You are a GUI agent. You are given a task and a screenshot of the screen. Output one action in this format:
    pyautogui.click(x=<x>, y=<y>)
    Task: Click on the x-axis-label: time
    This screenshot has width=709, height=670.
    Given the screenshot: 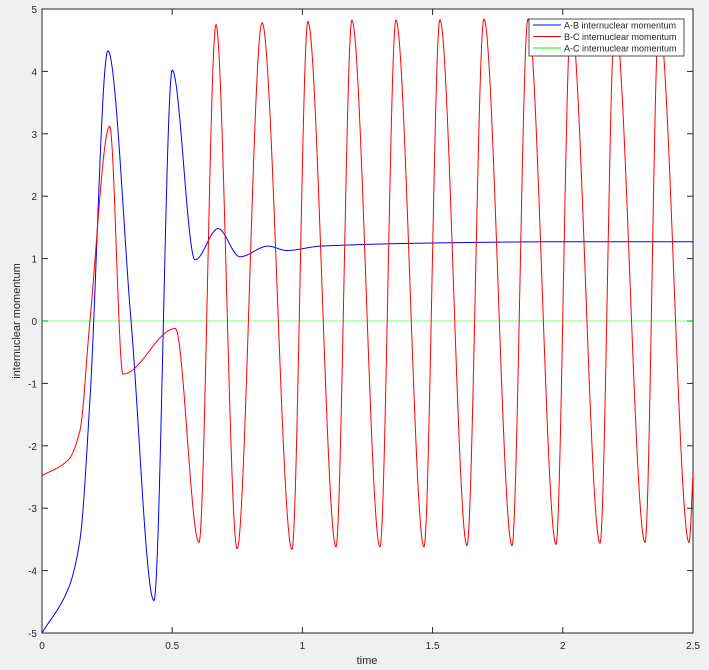 What is the action you would take?
    pyautogui.click(x=367, y=661)
    